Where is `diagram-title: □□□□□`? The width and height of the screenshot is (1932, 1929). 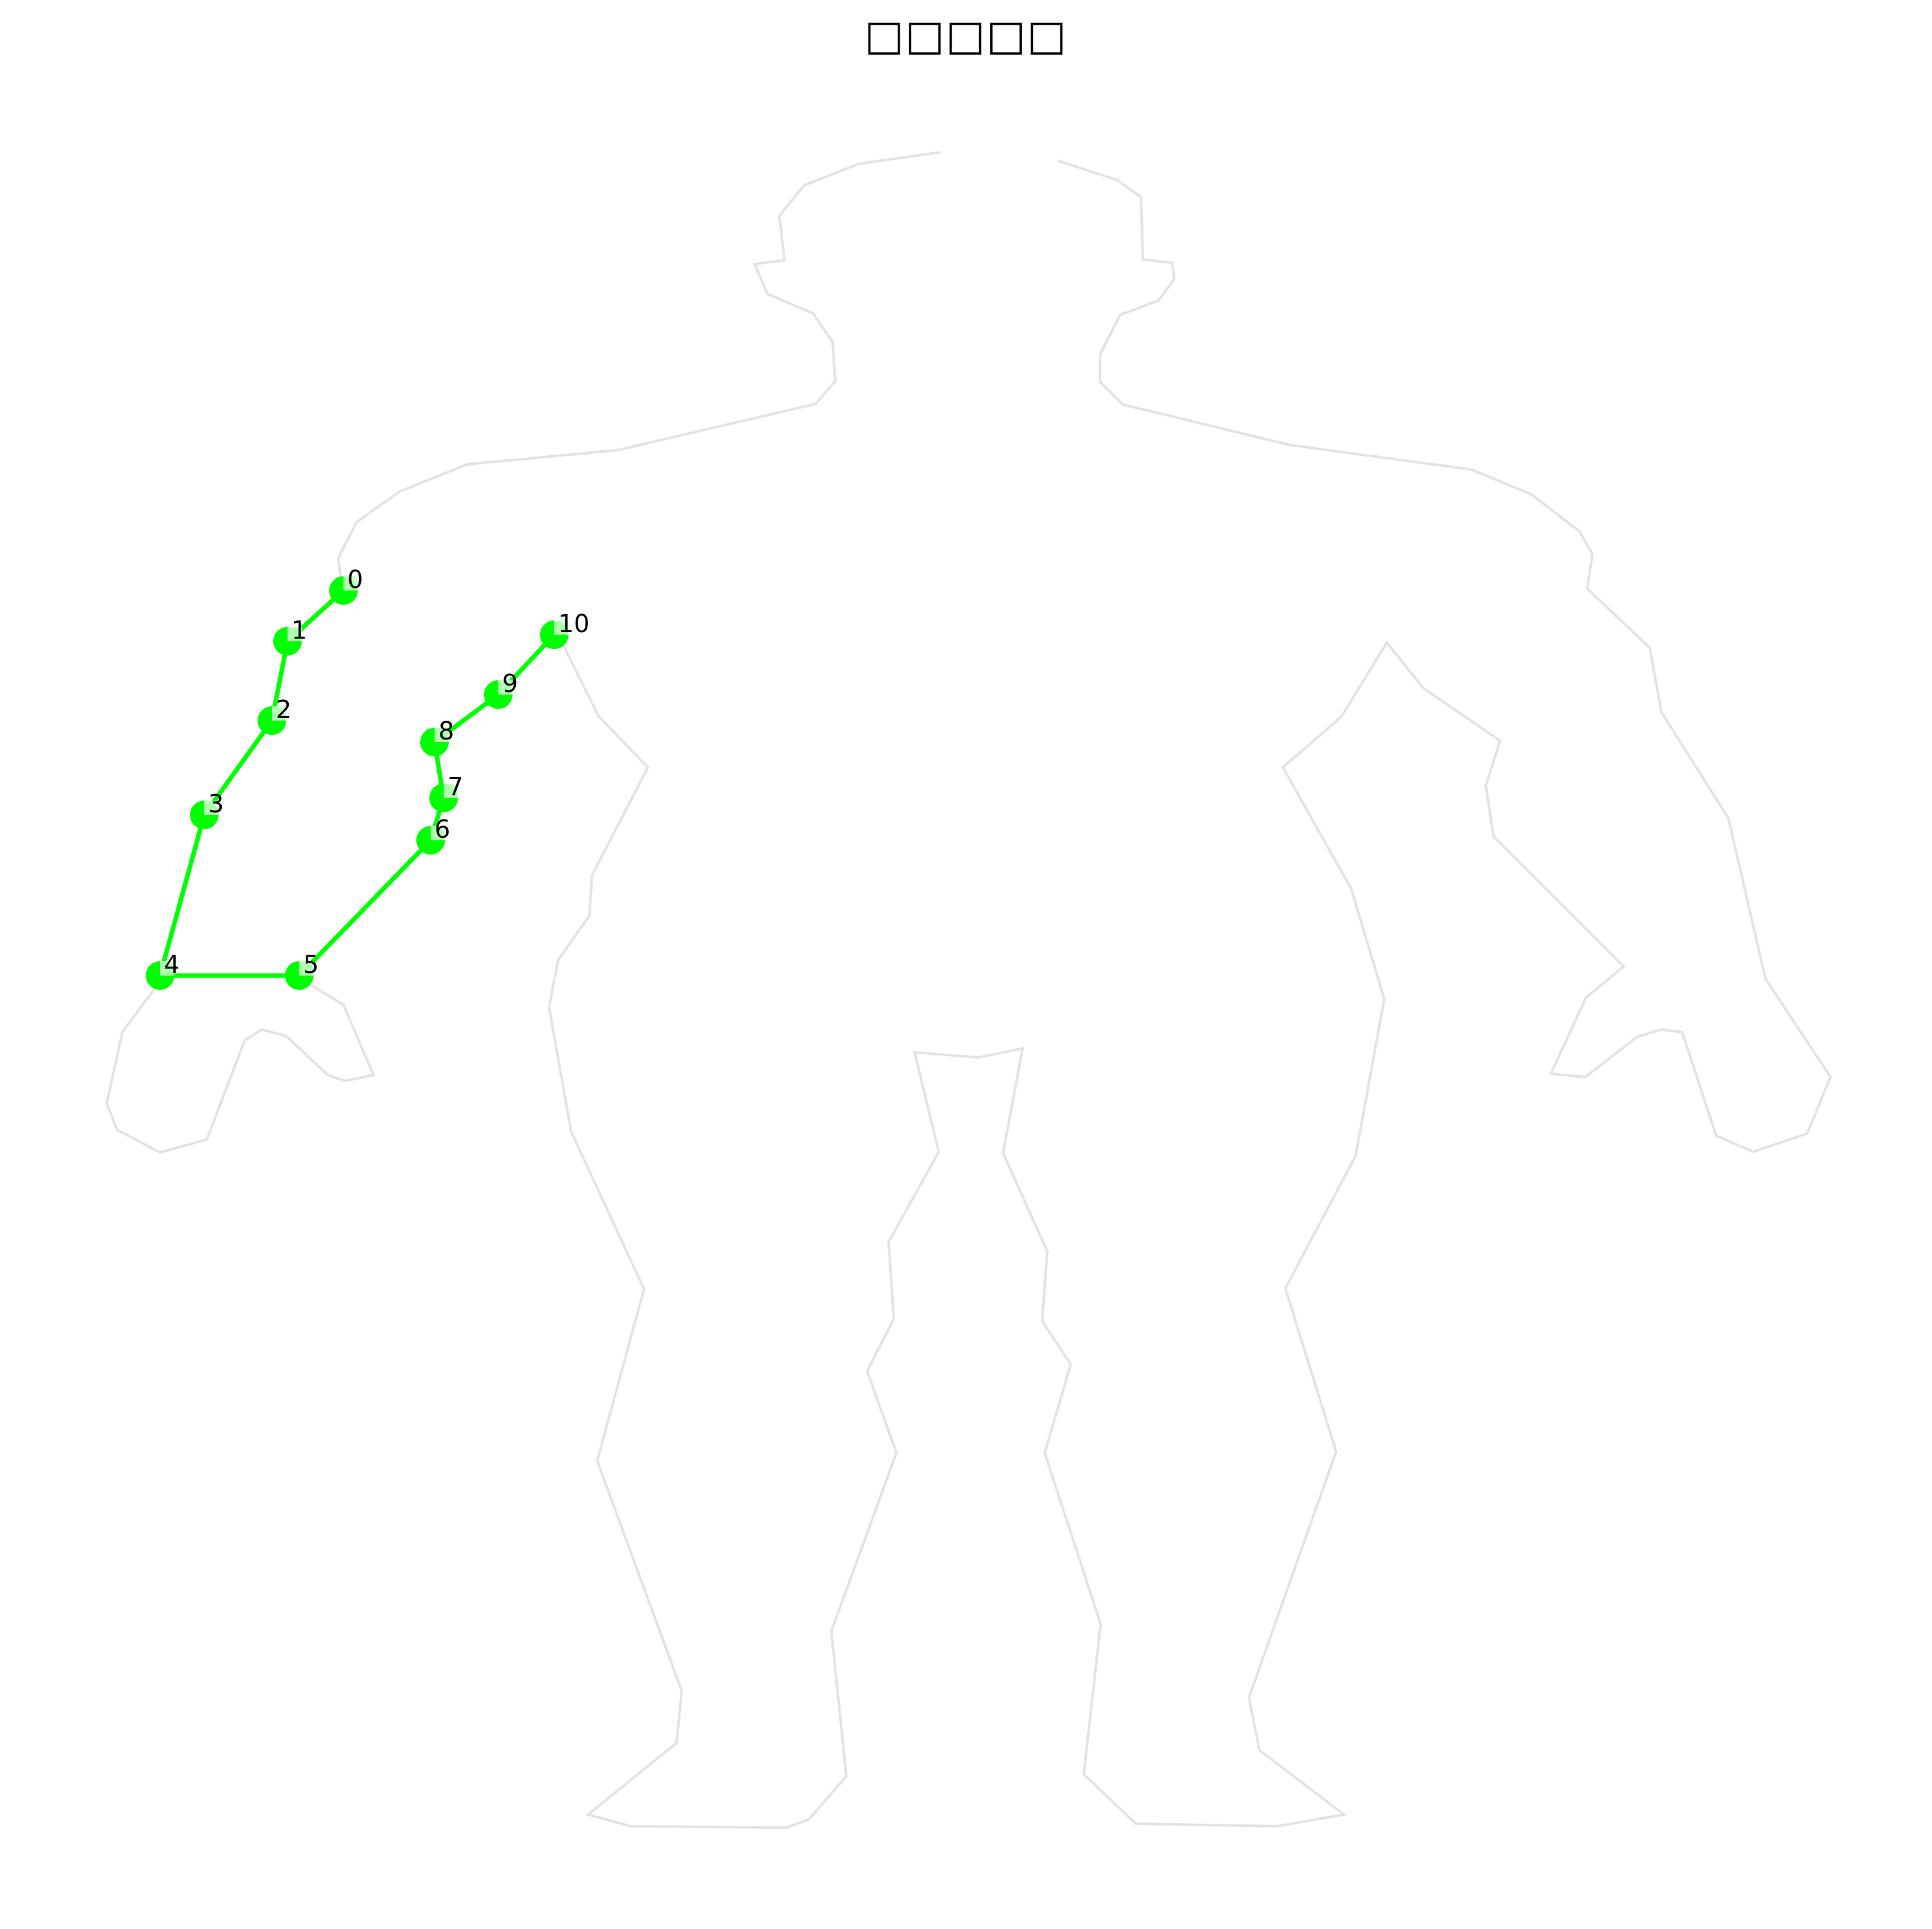 diagram-title: □□□□□ is located at coordinates (966, 36).